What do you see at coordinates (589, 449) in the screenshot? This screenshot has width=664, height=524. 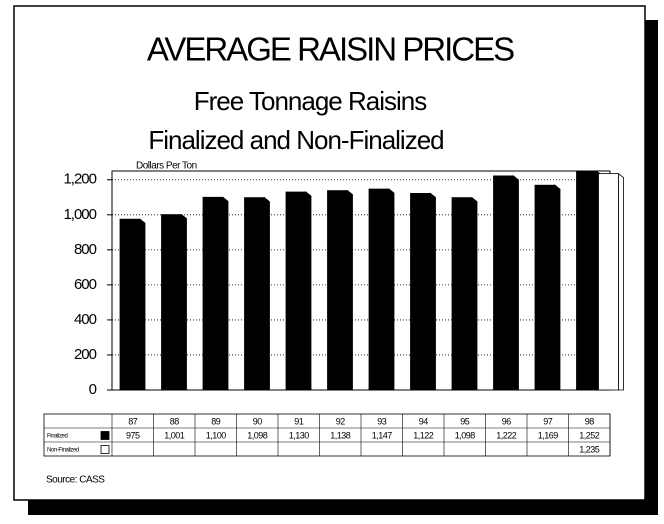 I see `data-label: 1,235` at bounding box center [589, 449].